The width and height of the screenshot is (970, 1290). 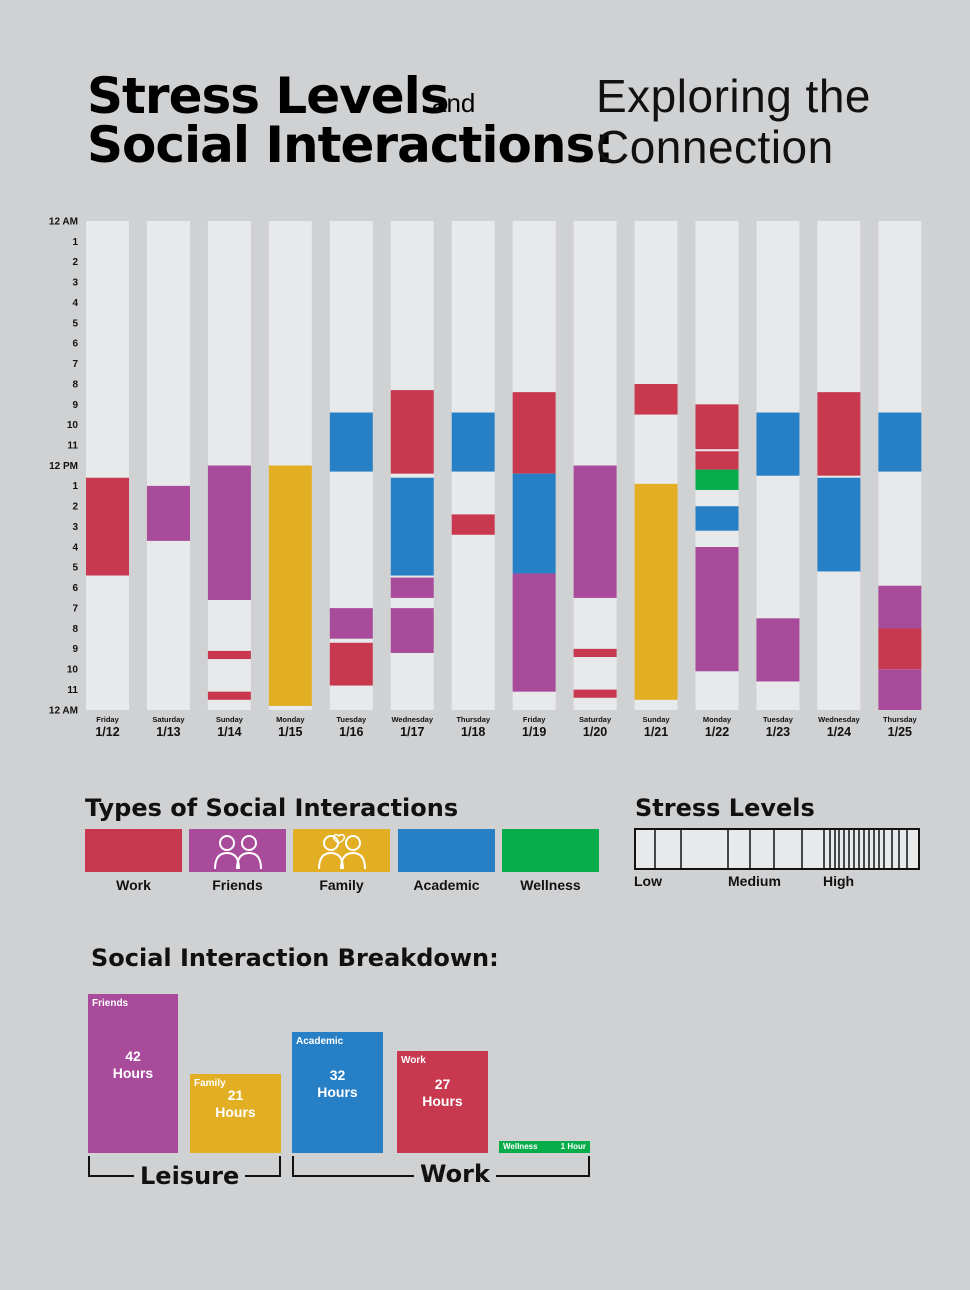 What do you see at coordinates (648, 881) in the screenshot?
I see `stress-low-label: Low` at bounding box center [648, 881].